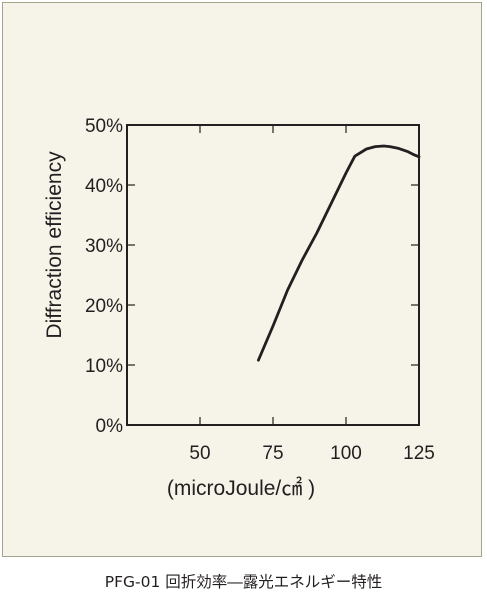 The height and width of the screenshot is (600, 487). What do you see at coordinates (104, 126) in the screenshot?
I see `y-tick-label: 50%` at bounding box center [104, 126].